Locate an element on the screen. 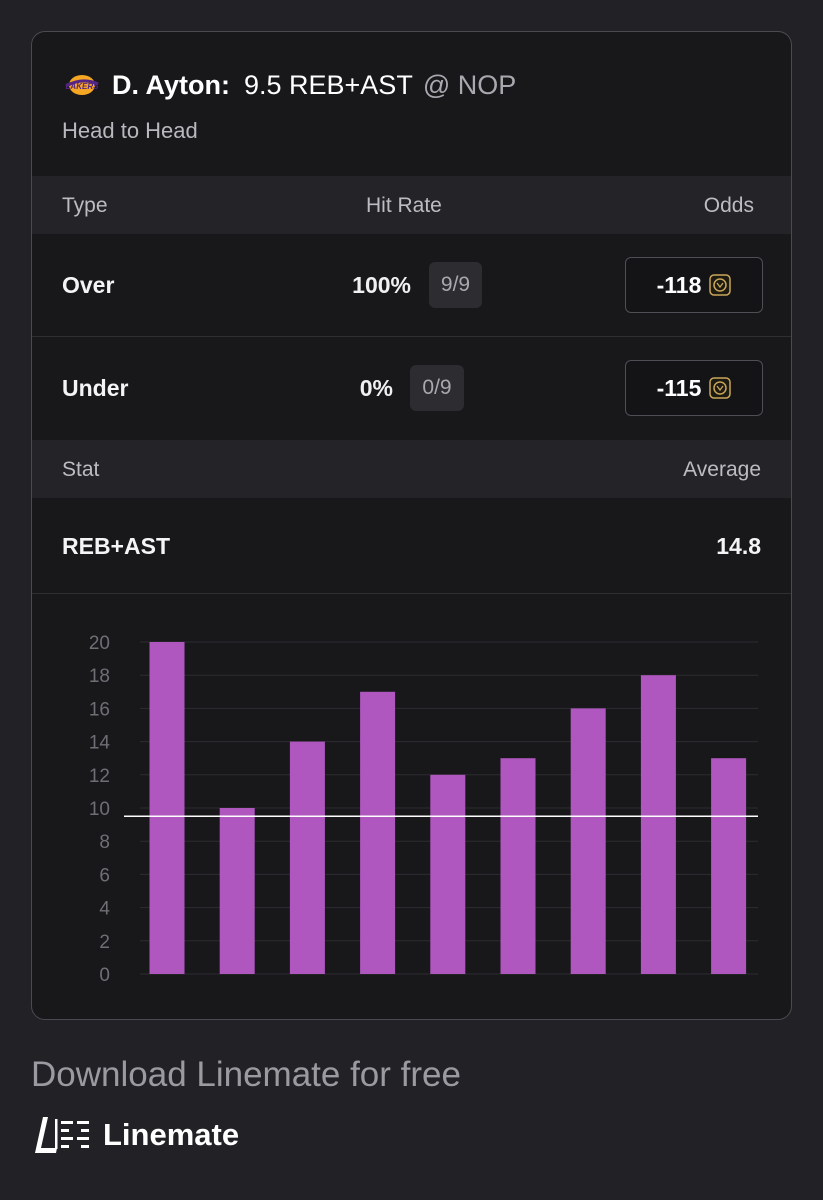 Image resolution: width=823 pixels, height=1200 pixels. y-tick-label: 12 is located at coordinates (99, 776).